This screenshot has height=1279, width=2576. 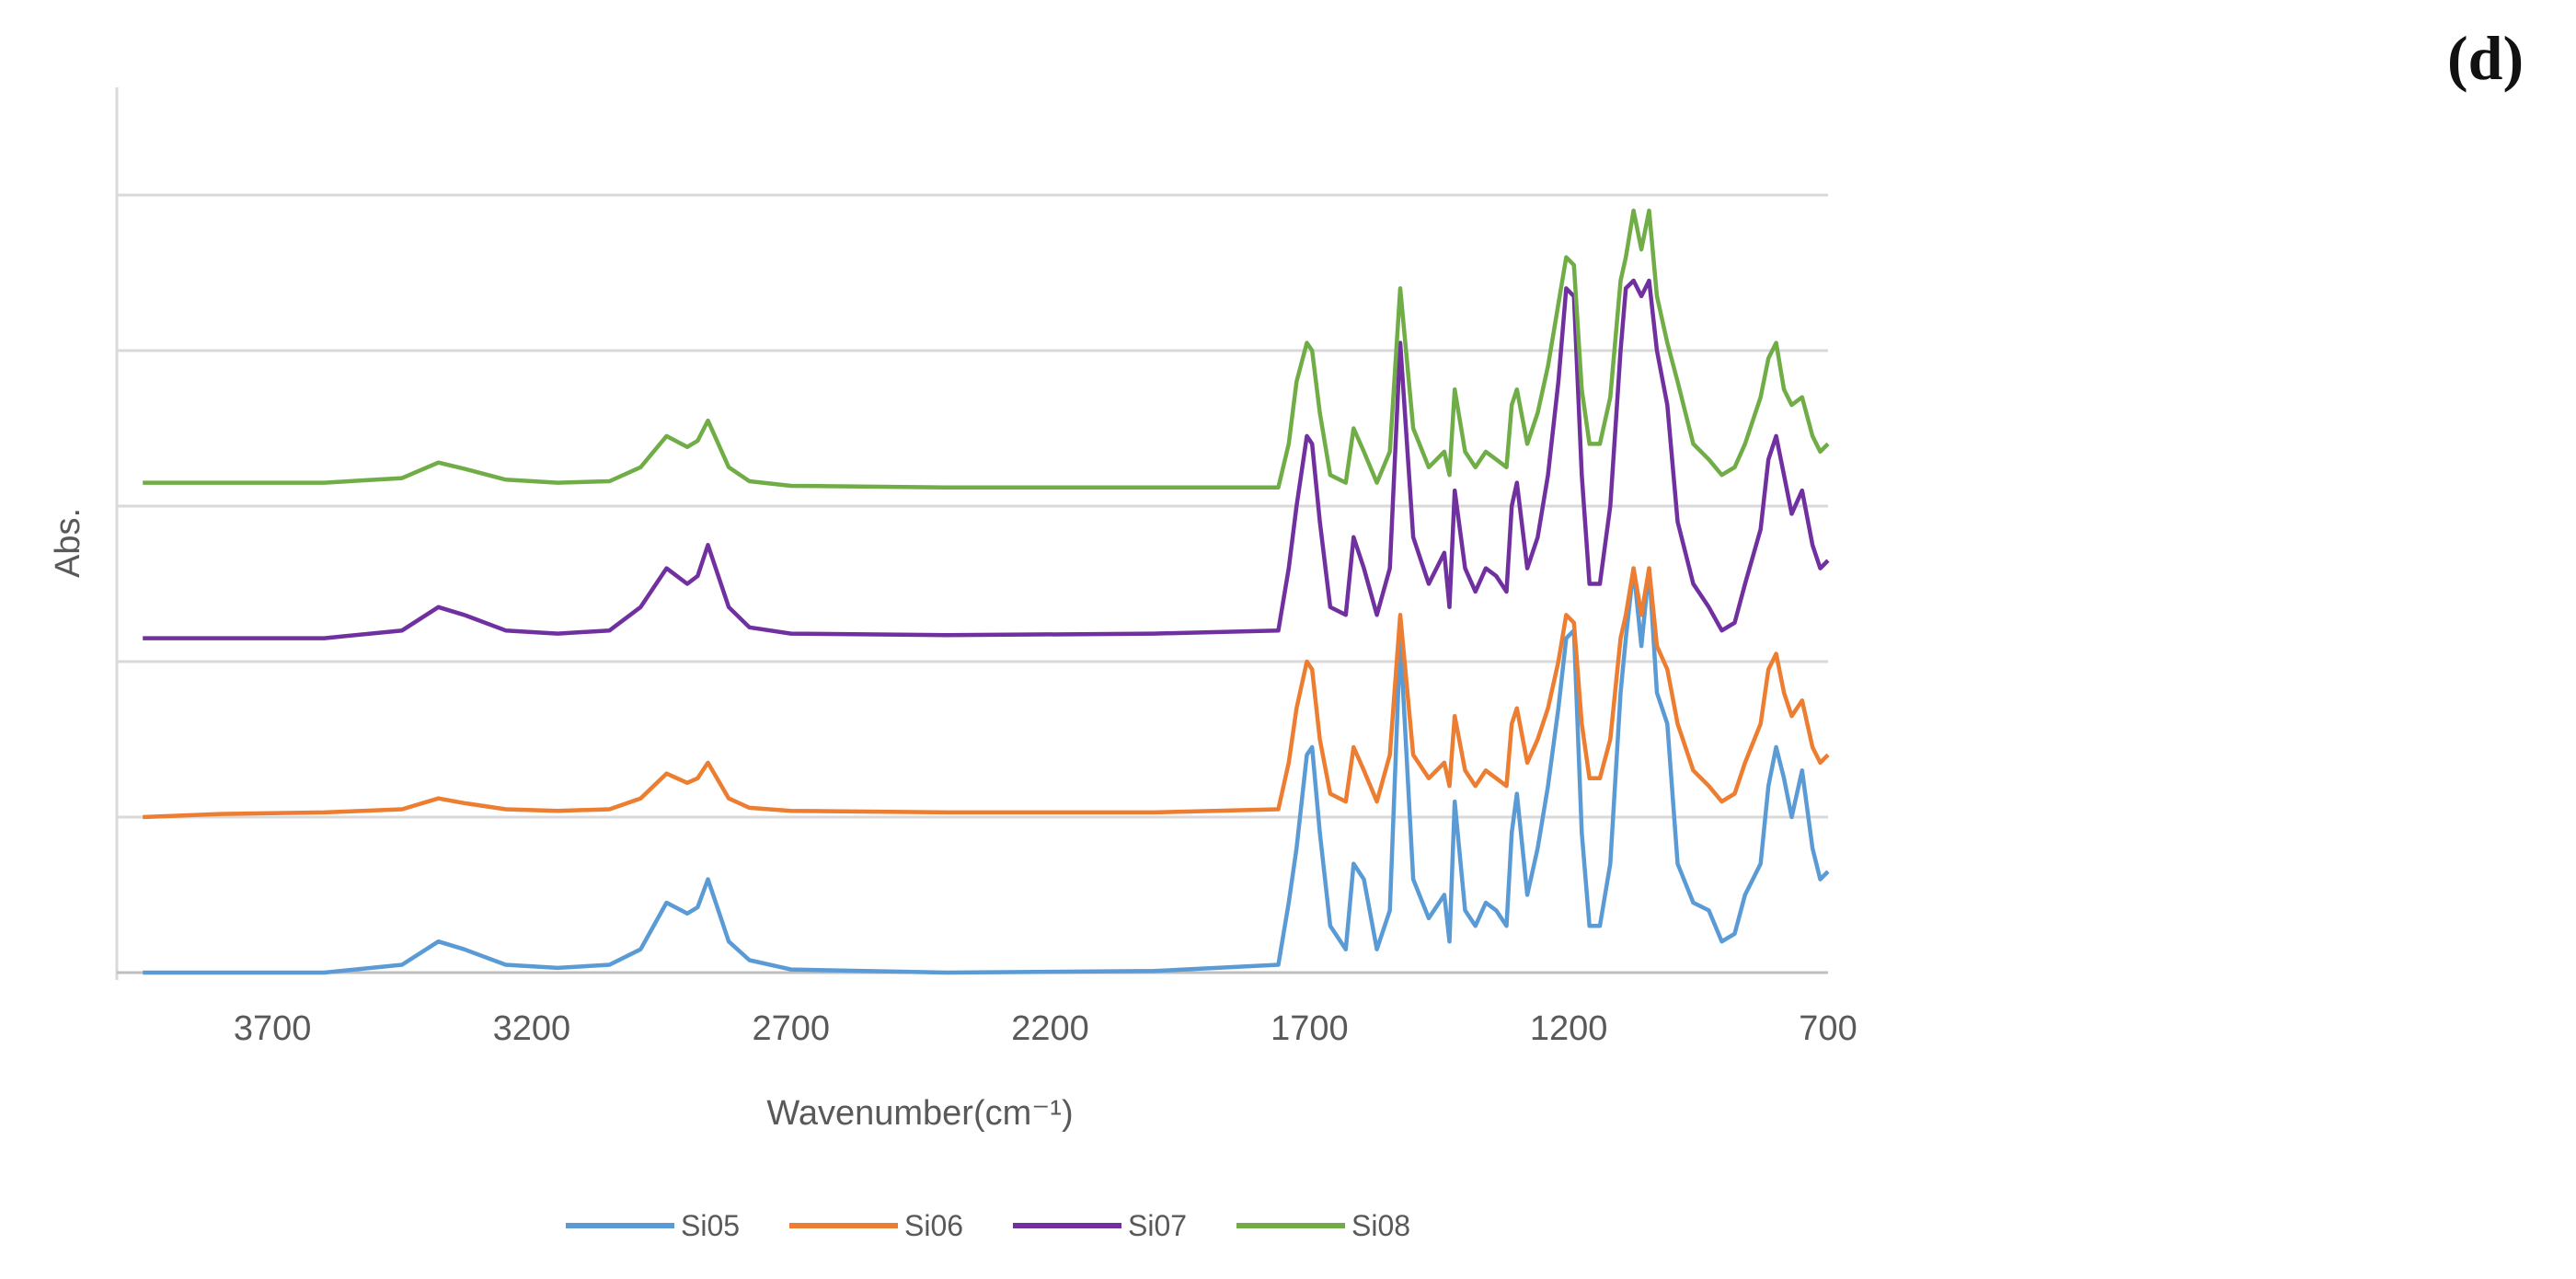 What do you see at coordinates (1569, 1028) in the screenshot?
I see `x-tick-label: 1200` at bounding box center [1569, 1028].